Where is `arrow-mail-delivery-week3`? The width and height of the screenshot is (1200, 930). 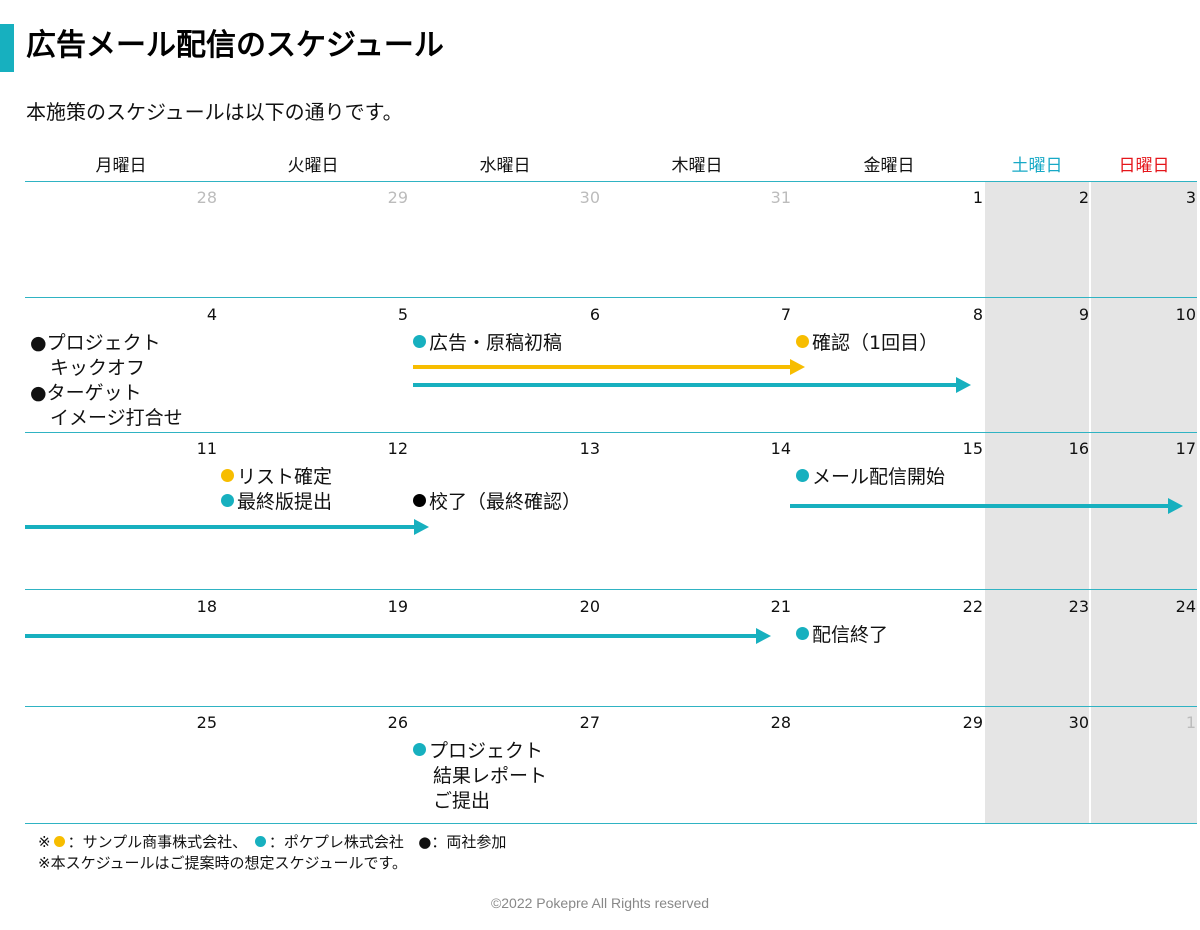 arrow-mail-delivery-week3 is located at coordinates (986, 506).